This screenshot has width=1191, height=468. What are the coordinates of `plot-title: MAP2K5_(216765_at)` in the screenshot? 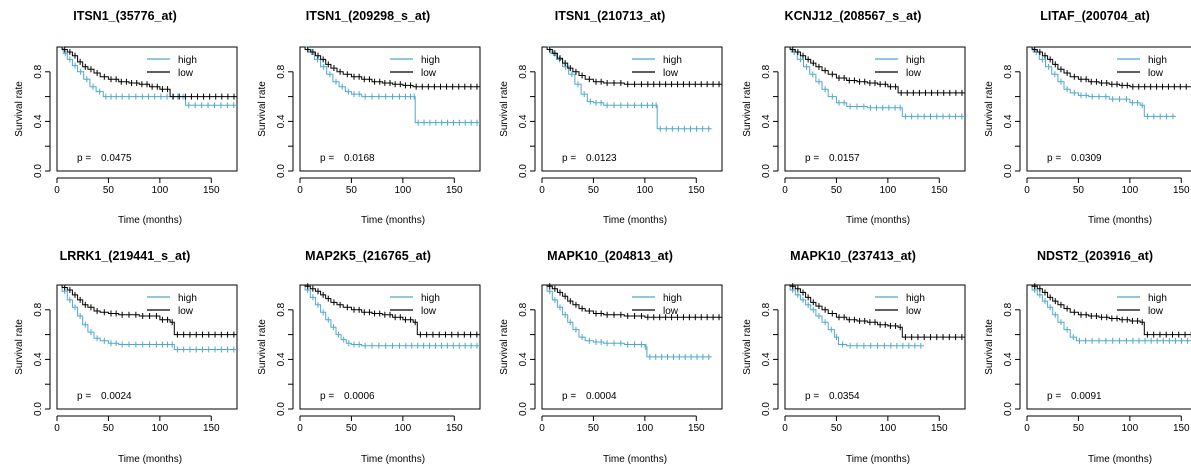 It's located at (368, 256).